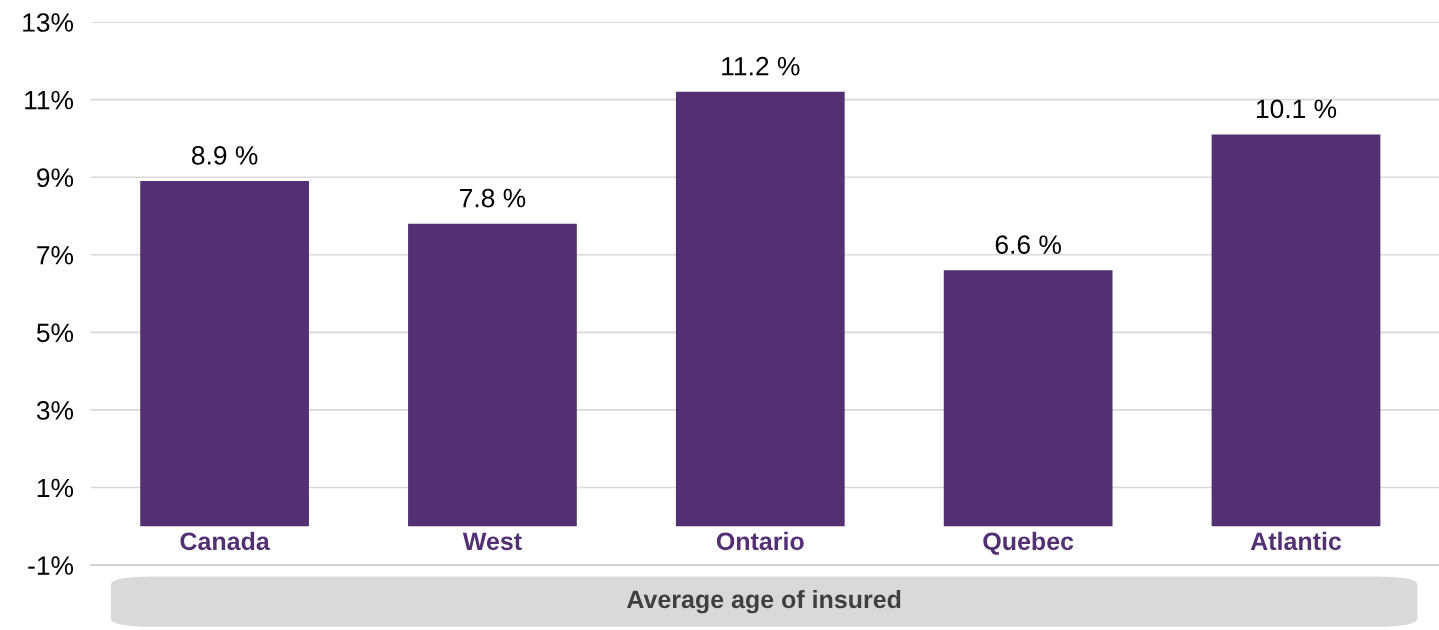  I want to click on y-tick-label: -1%, so click(51, 565).